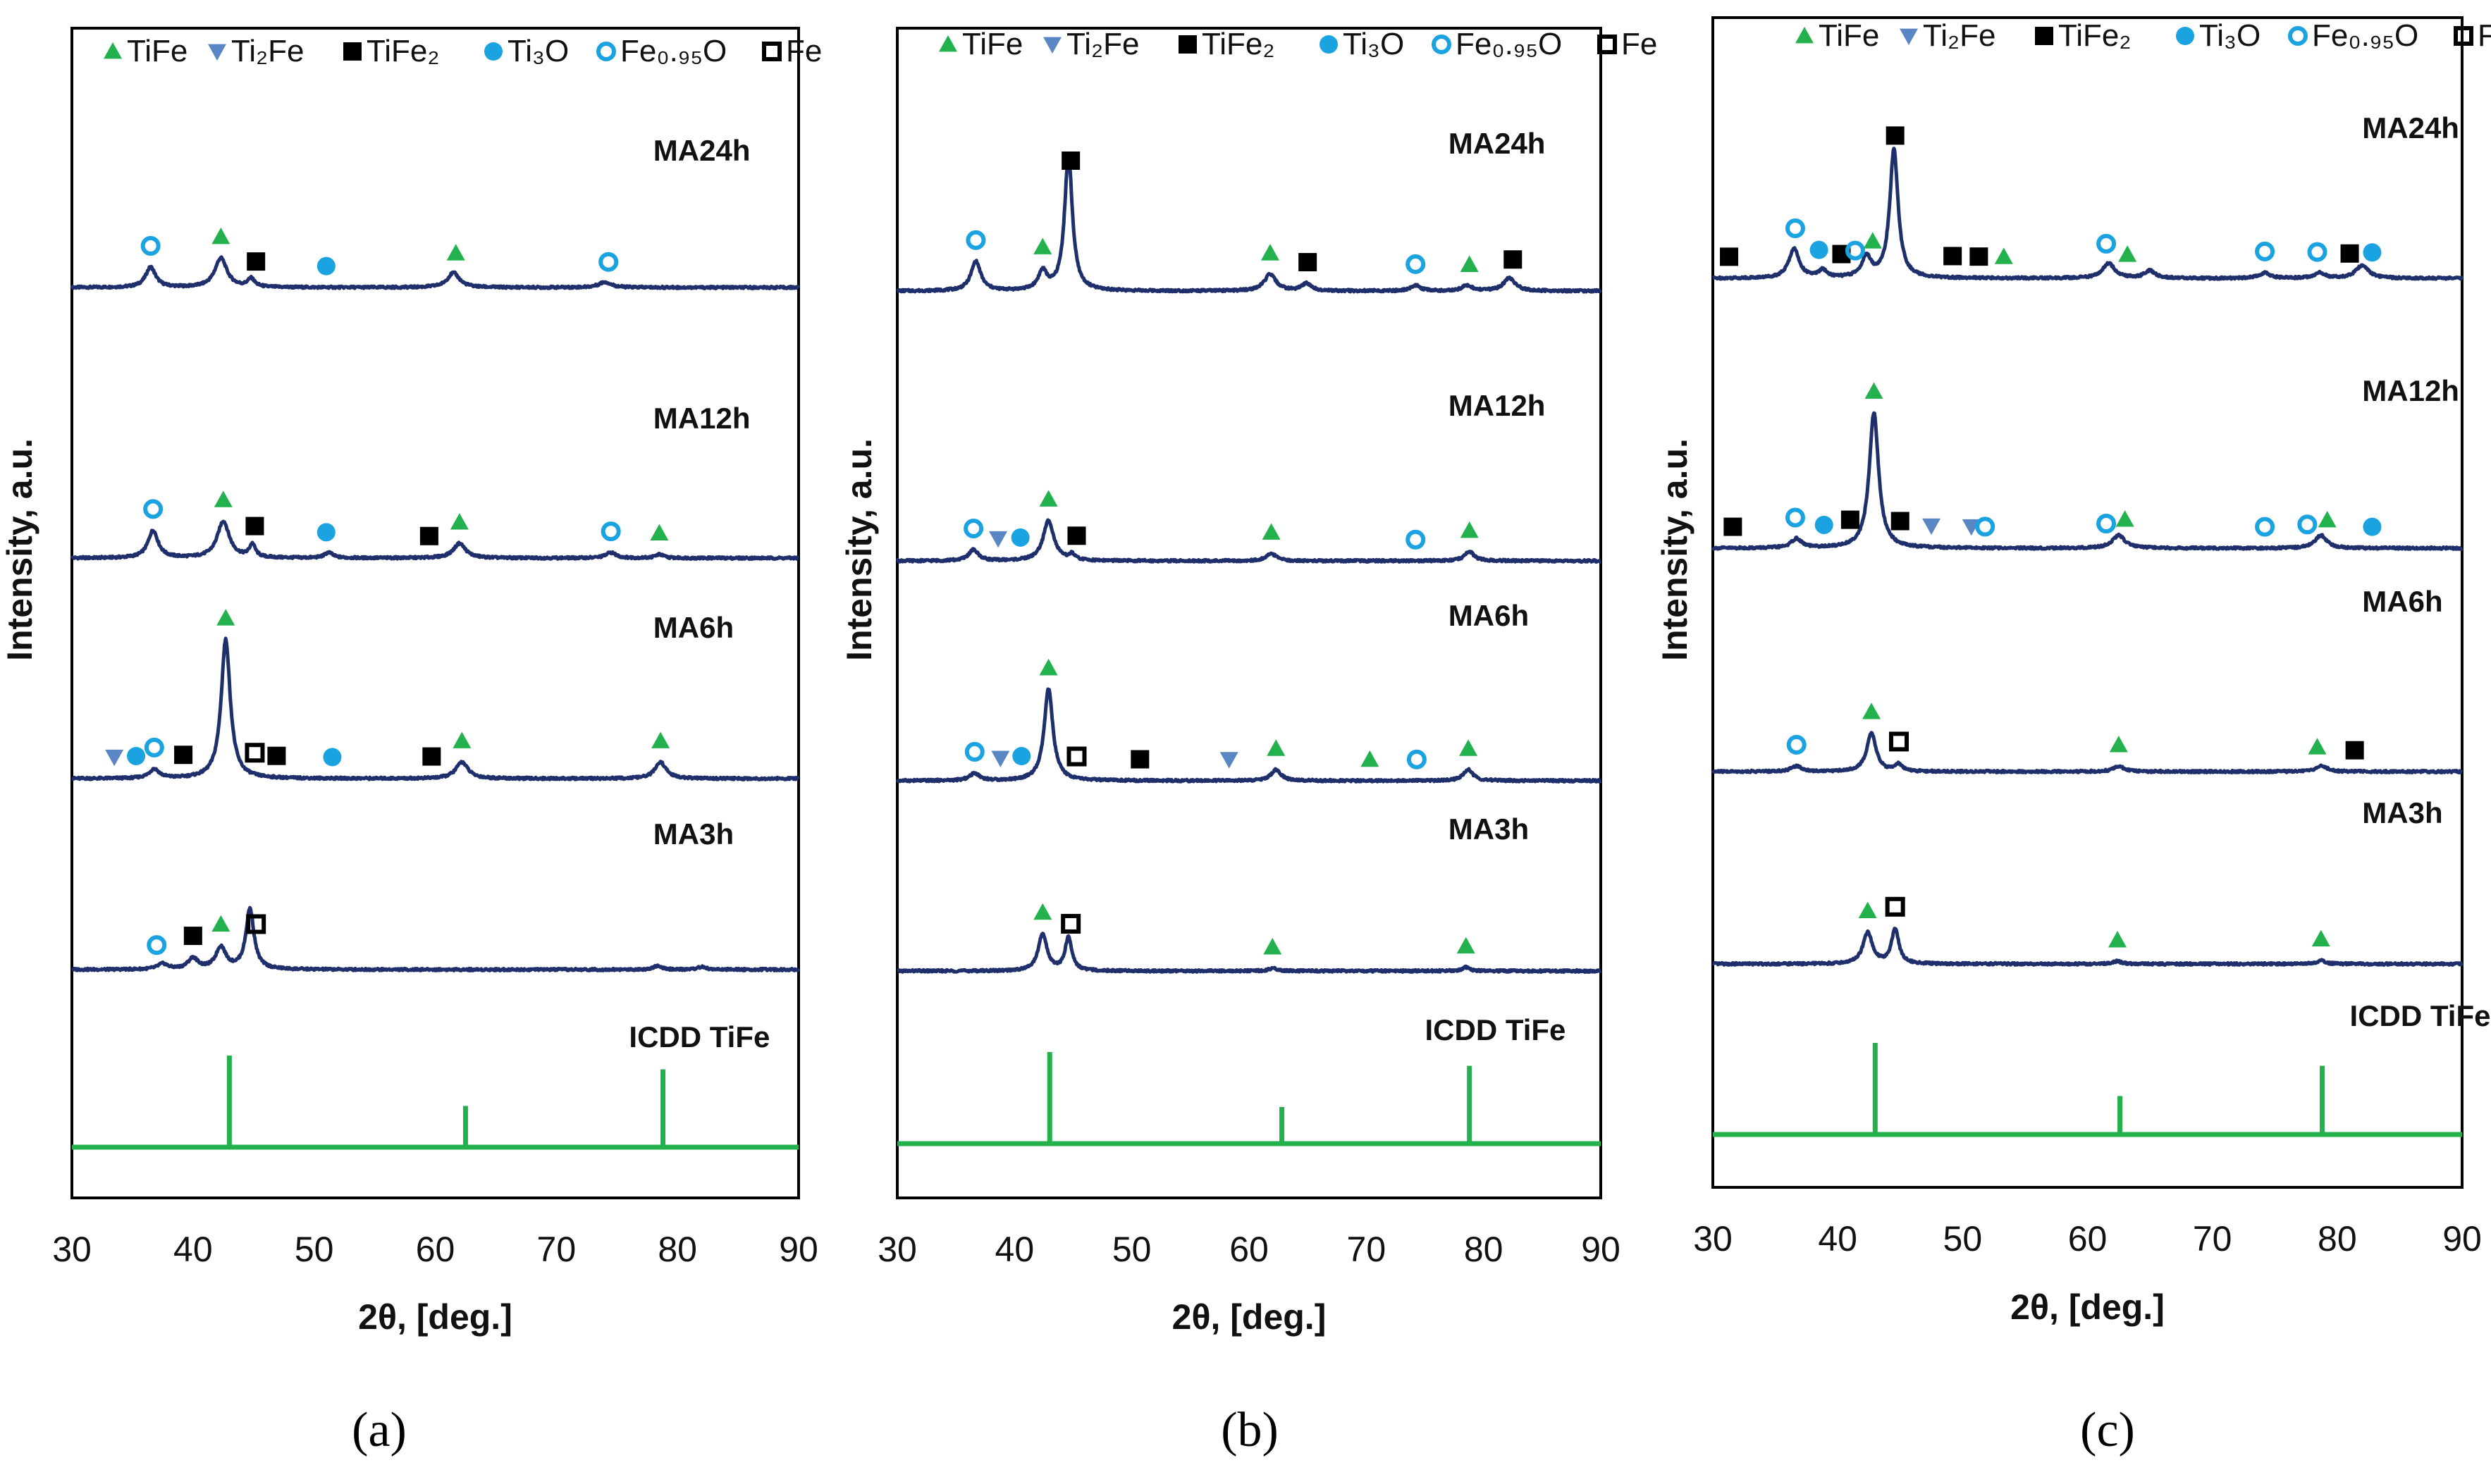 This screenshot has width=2491, height=1484. Describe the element at coordinates (1805, 35) in the screenshot. I see `triangle-up-icon` at that location.